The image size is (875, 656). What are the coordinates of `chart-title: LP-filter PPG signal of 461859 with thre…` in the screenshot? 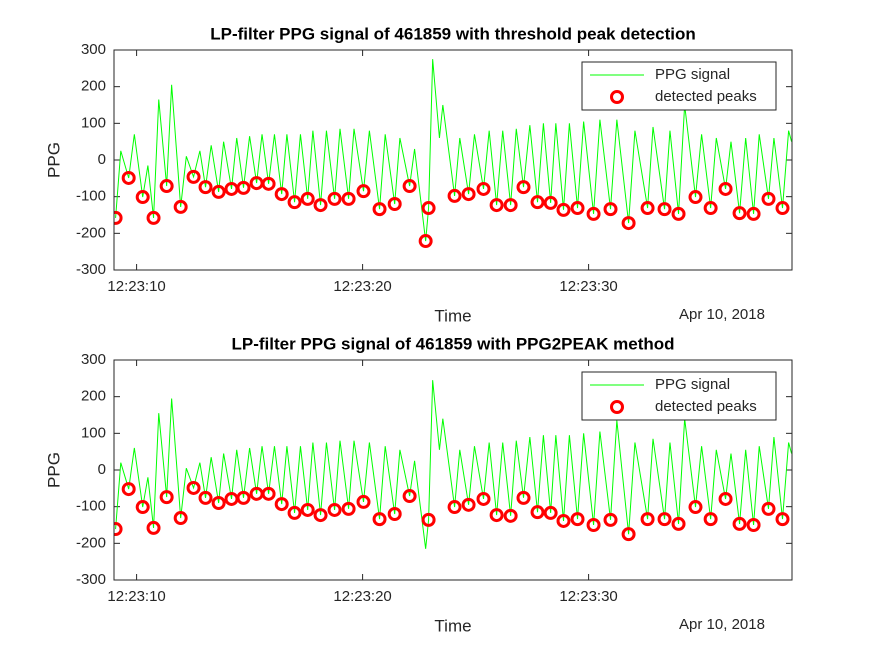 It's located at (453, 33).